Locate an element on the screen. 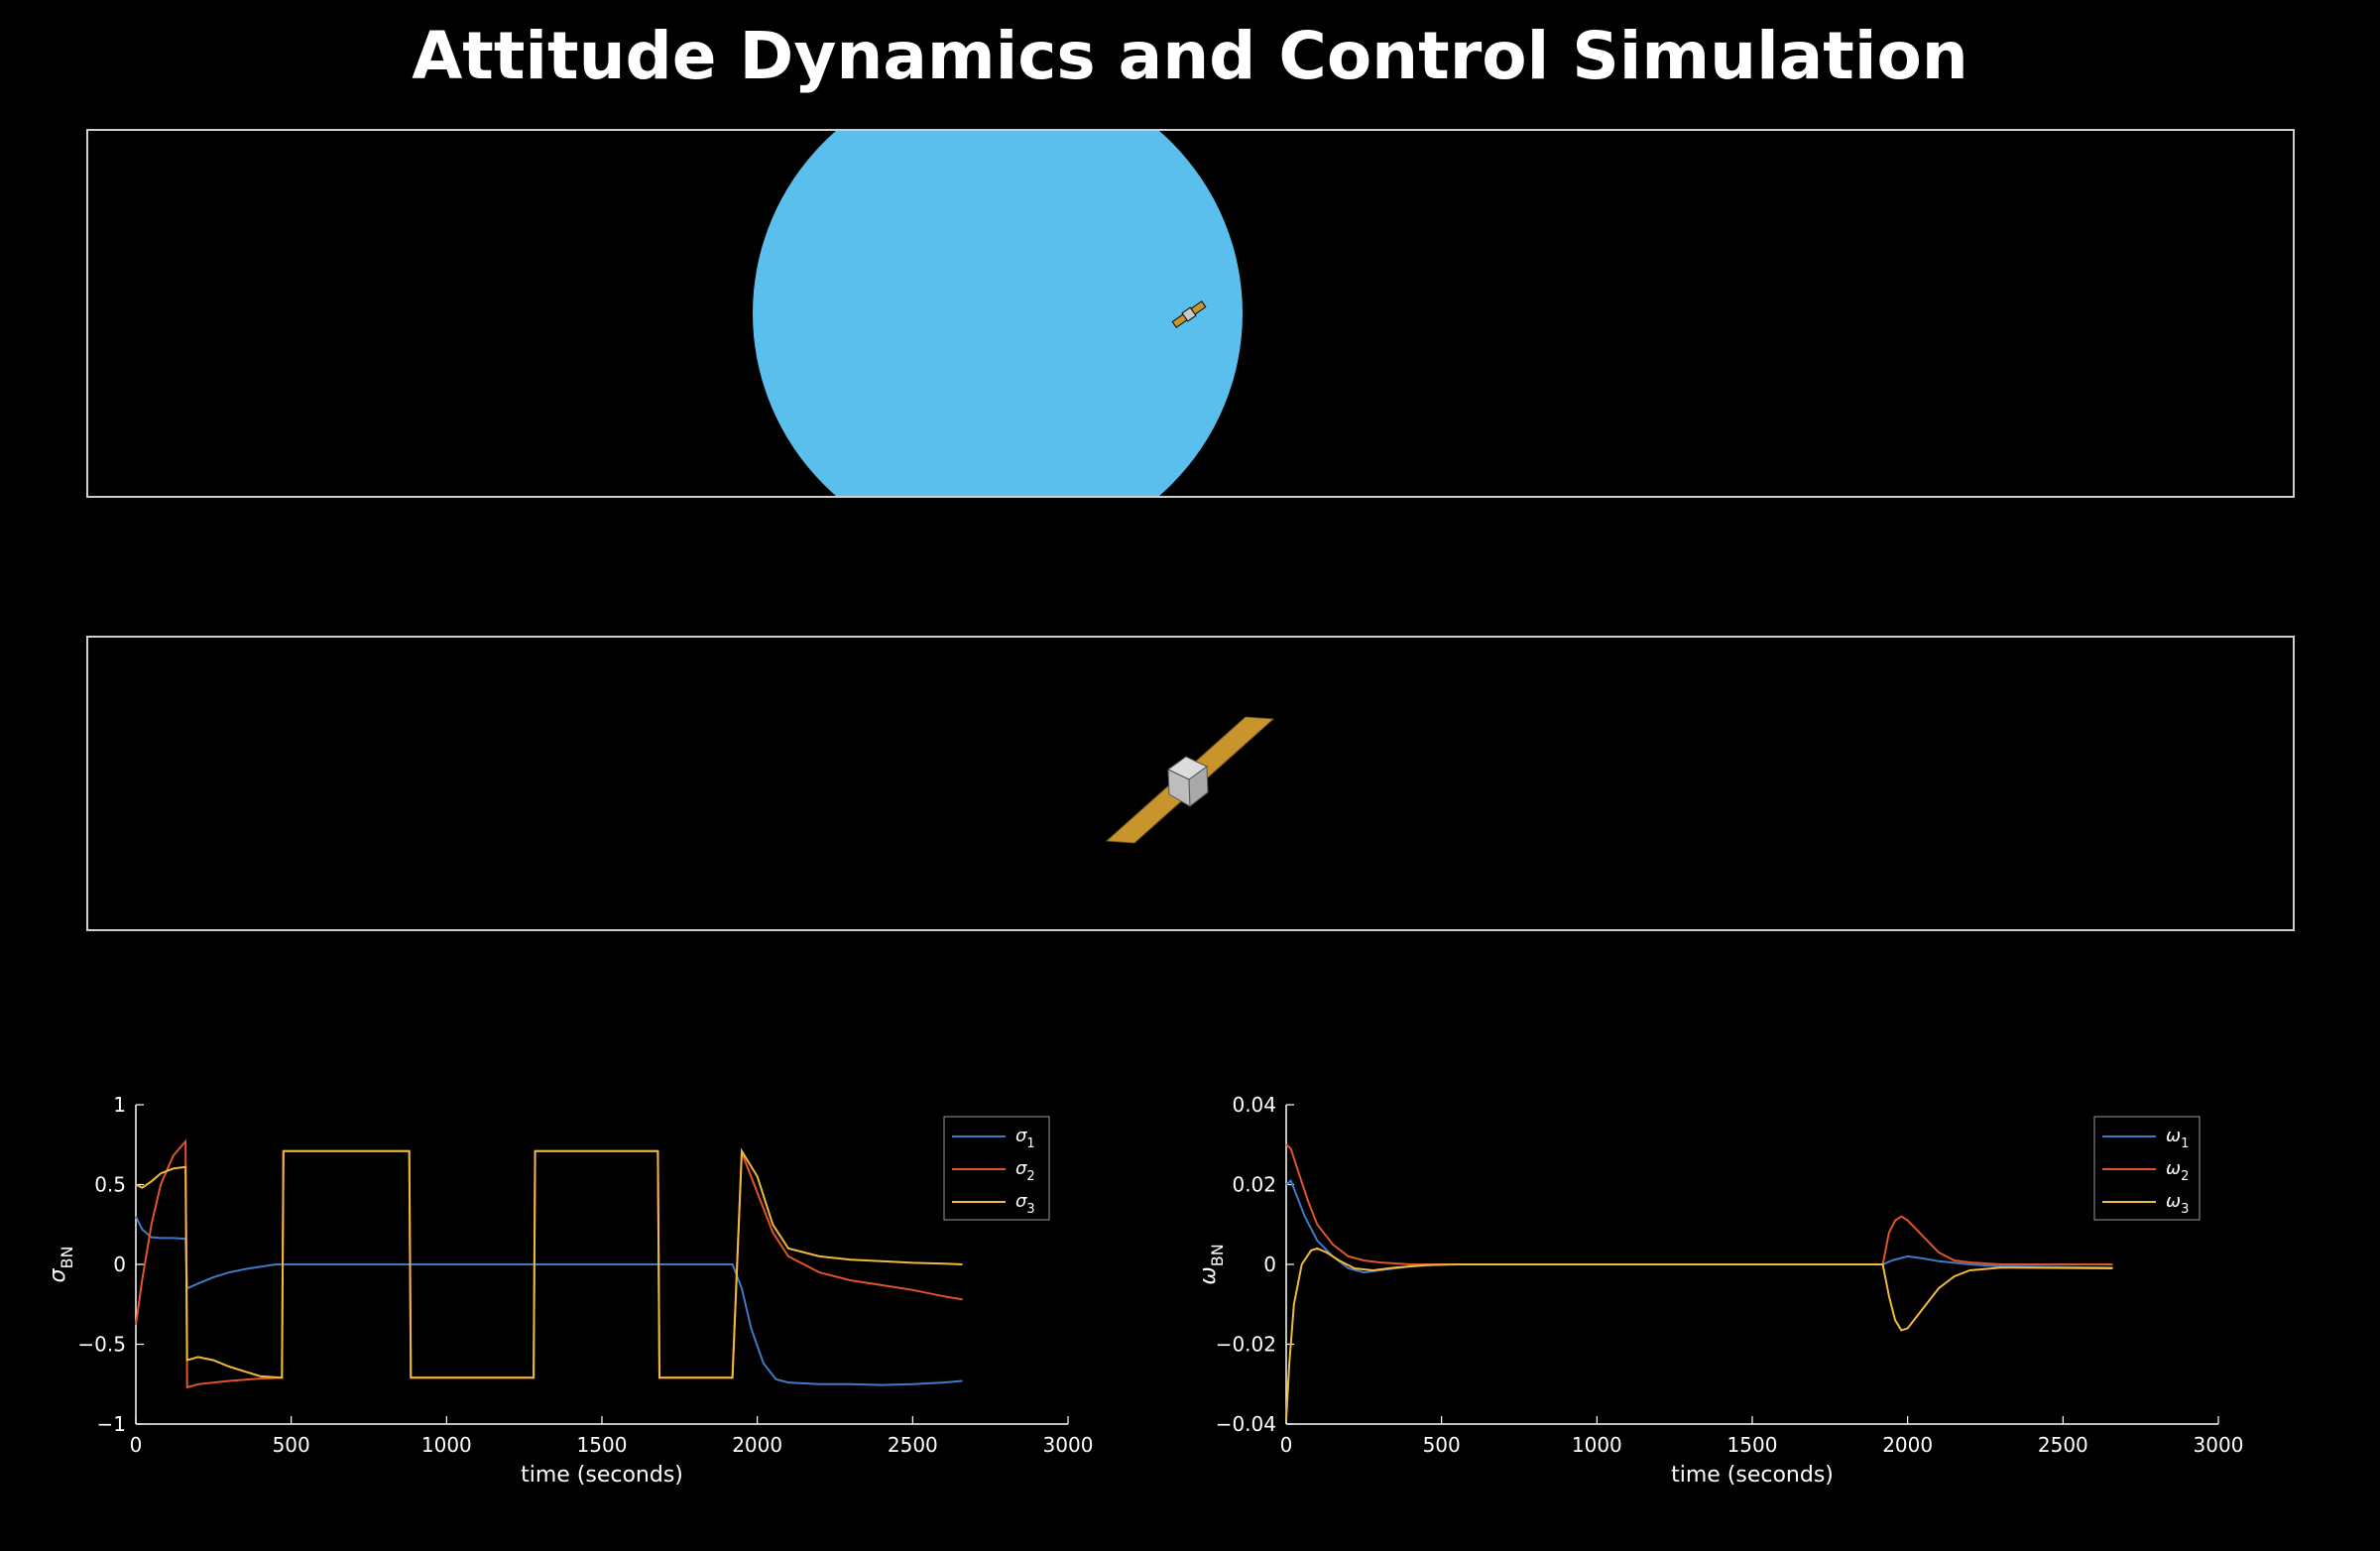 The width and height of the screenshot is (2380, 1551). sigma-y-tick-label: 0 is located at coordinates (119, 1264).